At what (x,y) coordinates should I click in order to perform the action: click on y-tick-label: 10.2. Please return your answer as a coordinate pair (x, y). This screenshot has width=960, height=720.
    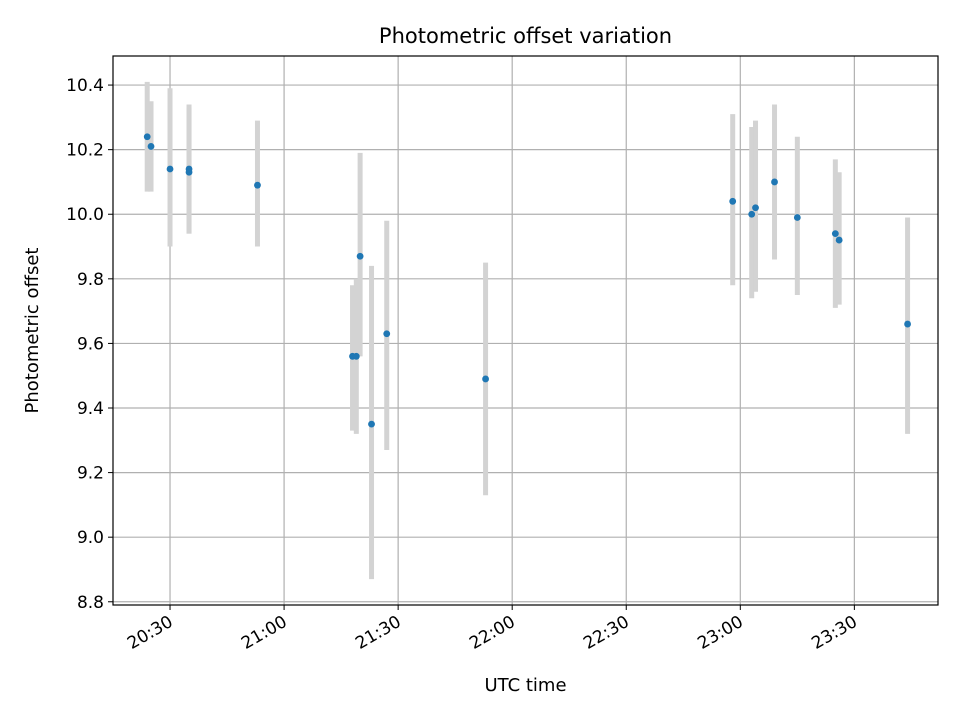
    Looking at the image, I should click on (85, 151).